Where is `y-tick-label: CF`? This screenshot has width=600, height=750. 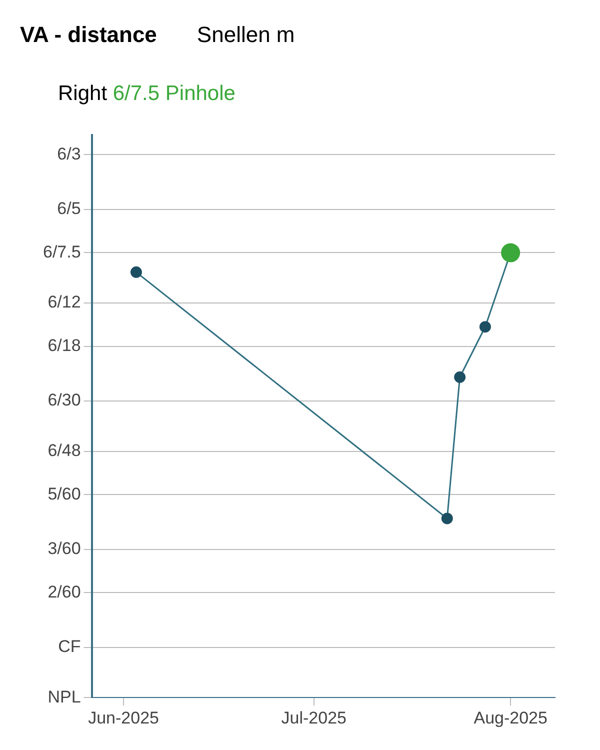 y-tick-label: CF is located at coordinates (69, 646).